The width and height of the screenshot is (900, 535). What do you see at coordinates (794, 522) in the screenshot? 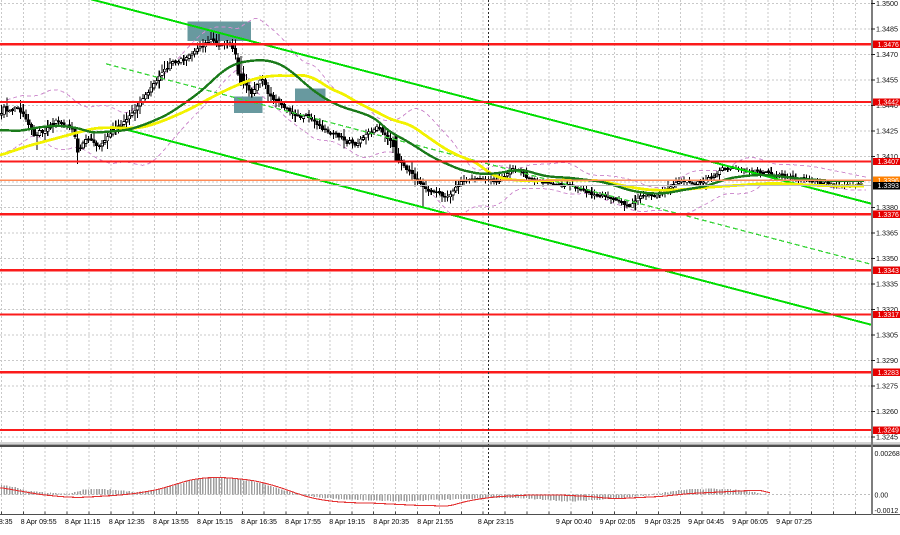
I see `svg-text: 9 Apr 07:25` at bounding box center [794, 522].